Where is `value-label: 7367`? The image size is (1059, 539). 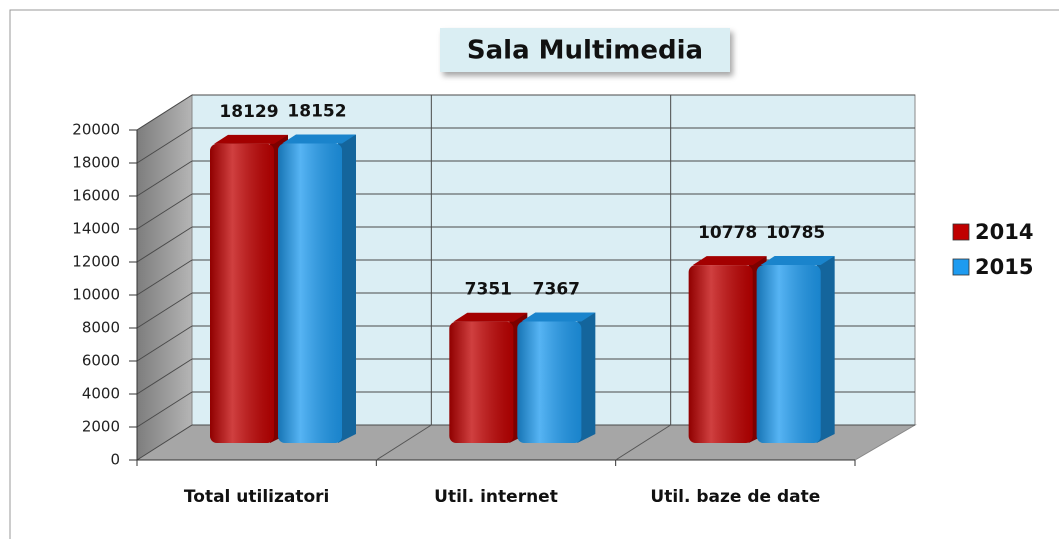 value-label: 7367 is located at coordinates (556, 289).